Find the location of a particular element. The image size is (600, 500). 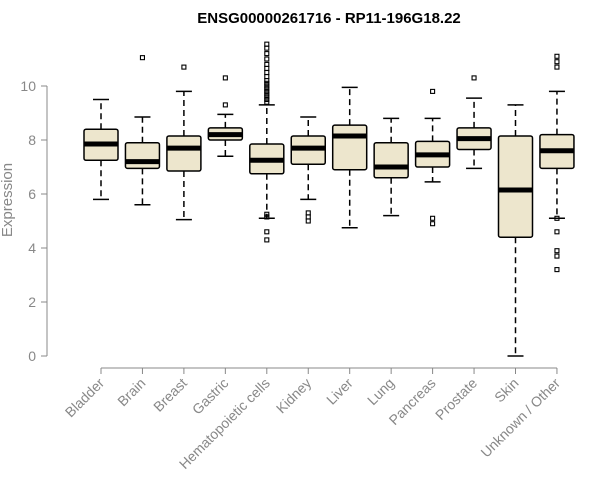

box-pancreas is located at coordinates (432, 157).